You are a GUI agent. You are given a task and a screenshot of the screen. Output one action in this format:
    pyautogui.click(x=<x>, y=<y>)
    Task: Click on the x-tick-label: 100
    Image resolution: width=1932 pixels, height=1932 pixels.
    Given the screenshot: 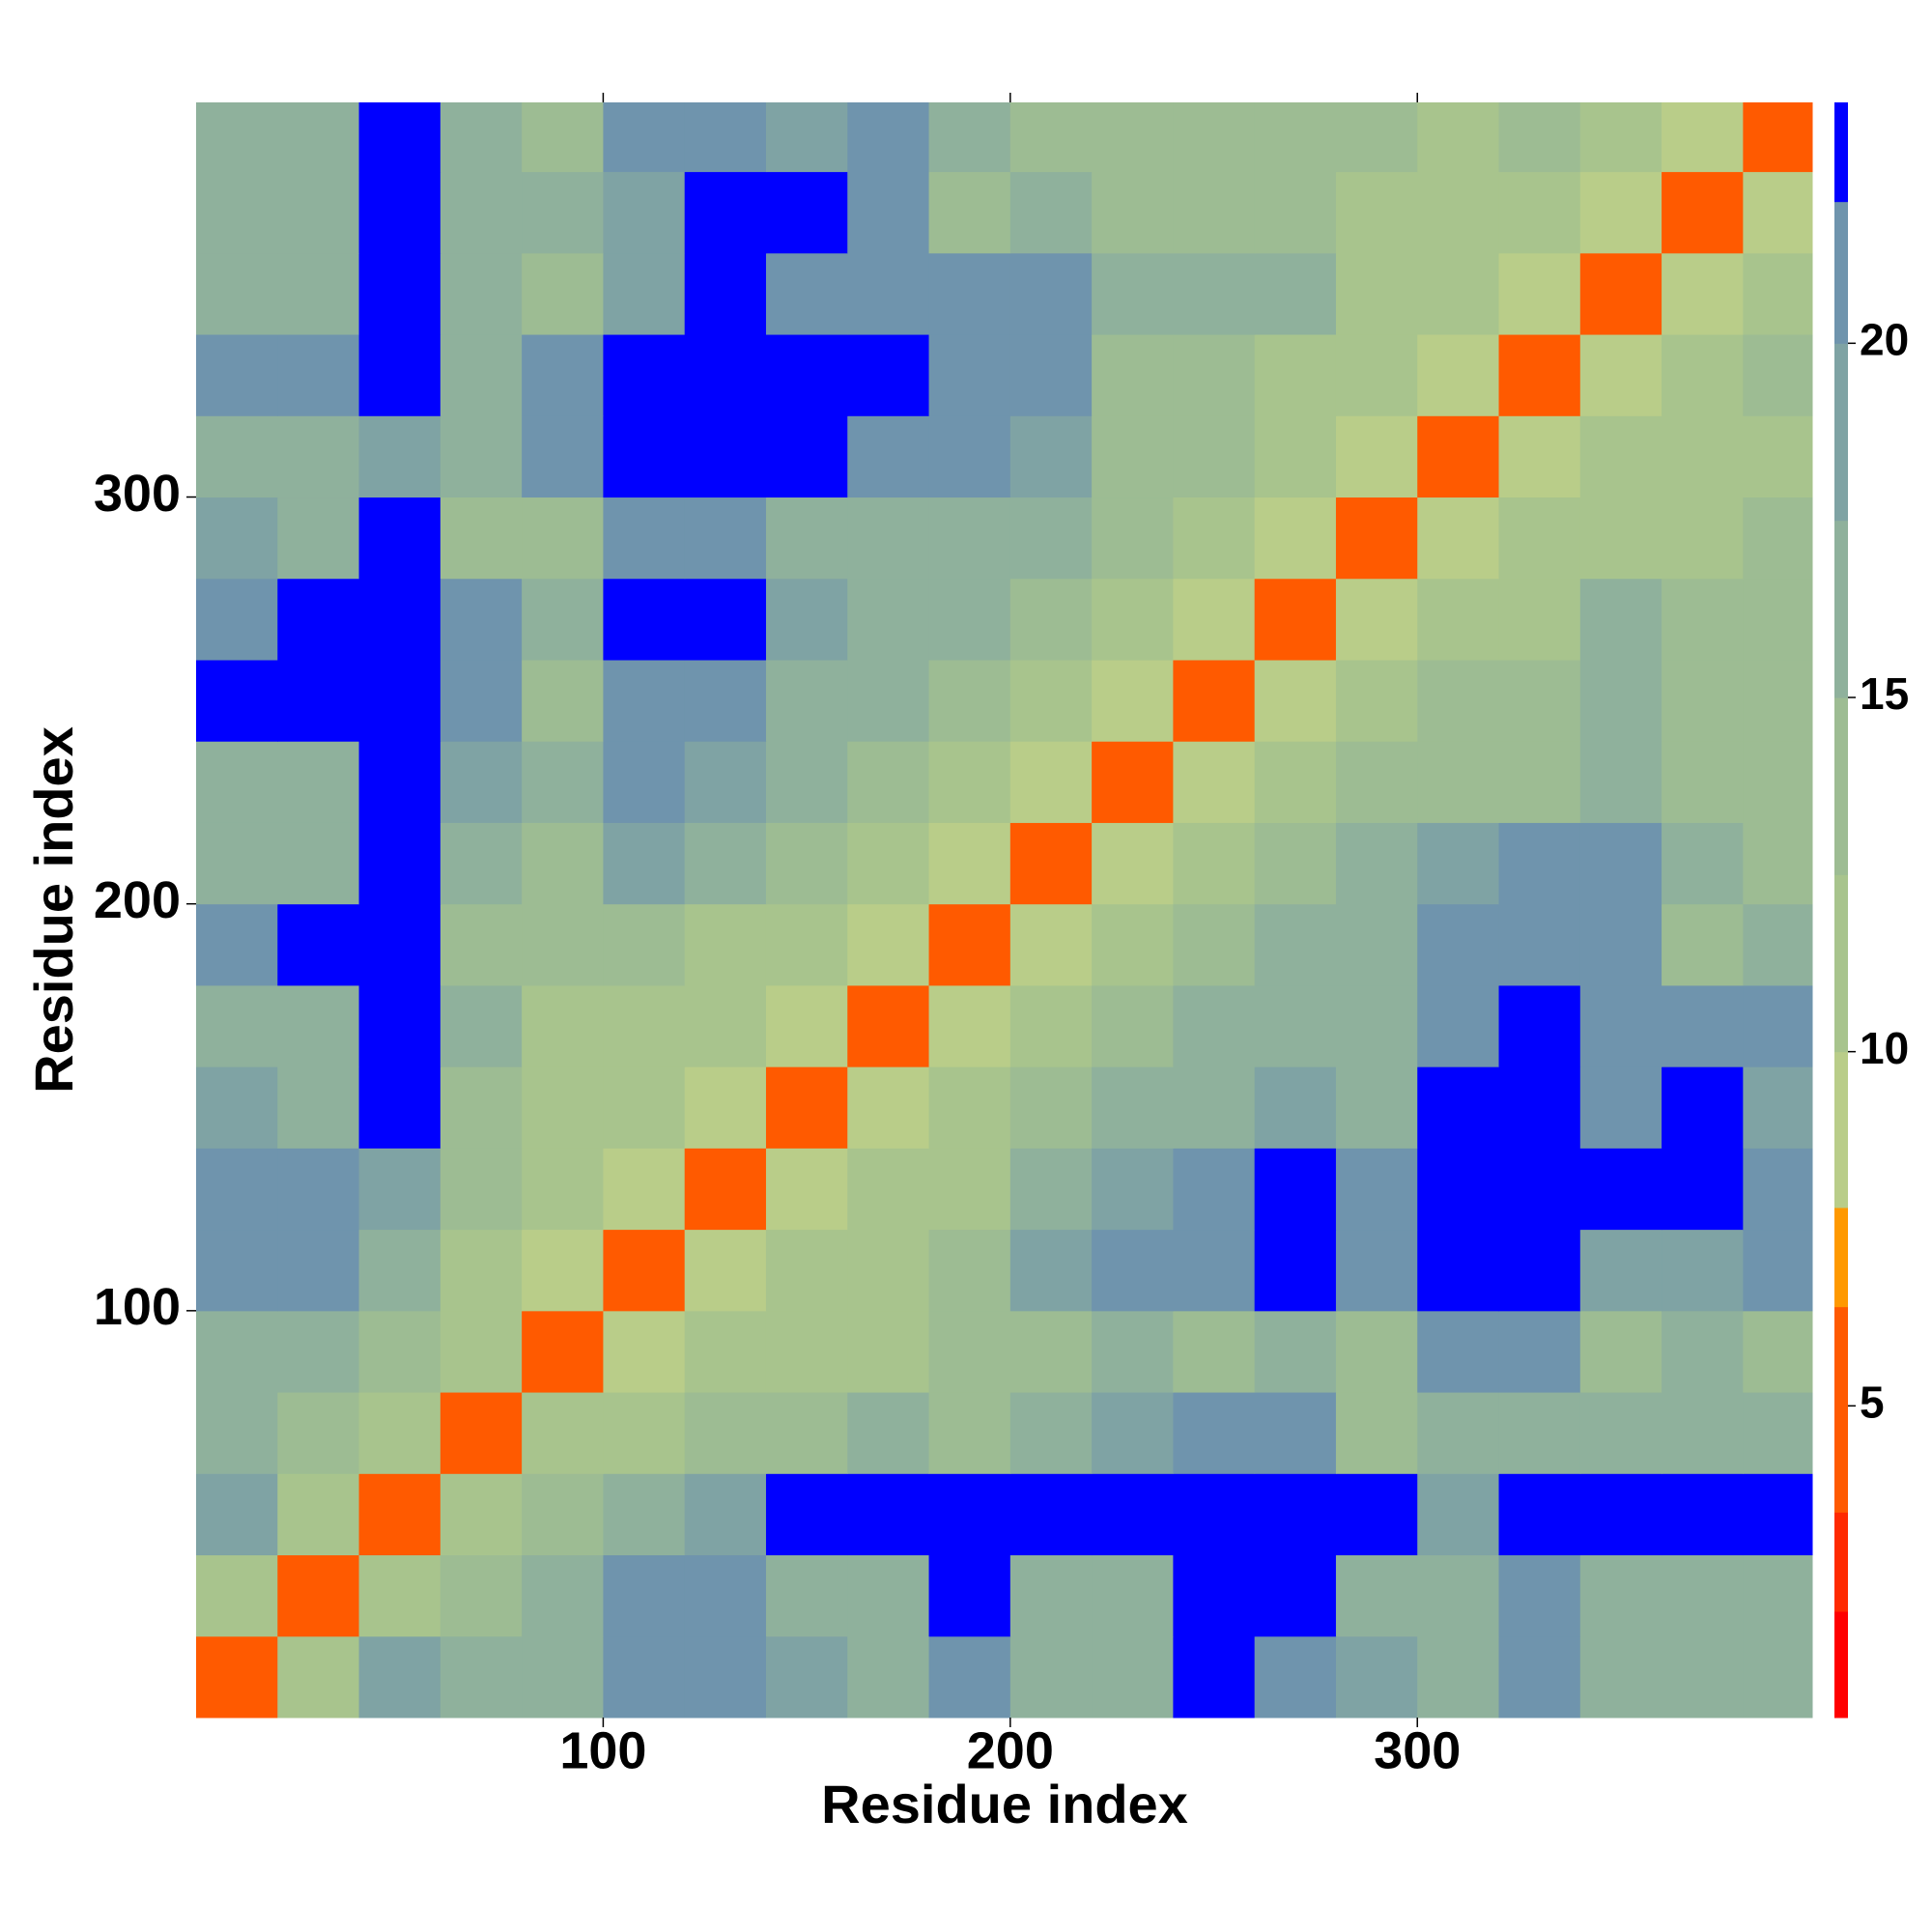 What is the action you would take?
    pyautogui.click(x=602, y=1750)
    